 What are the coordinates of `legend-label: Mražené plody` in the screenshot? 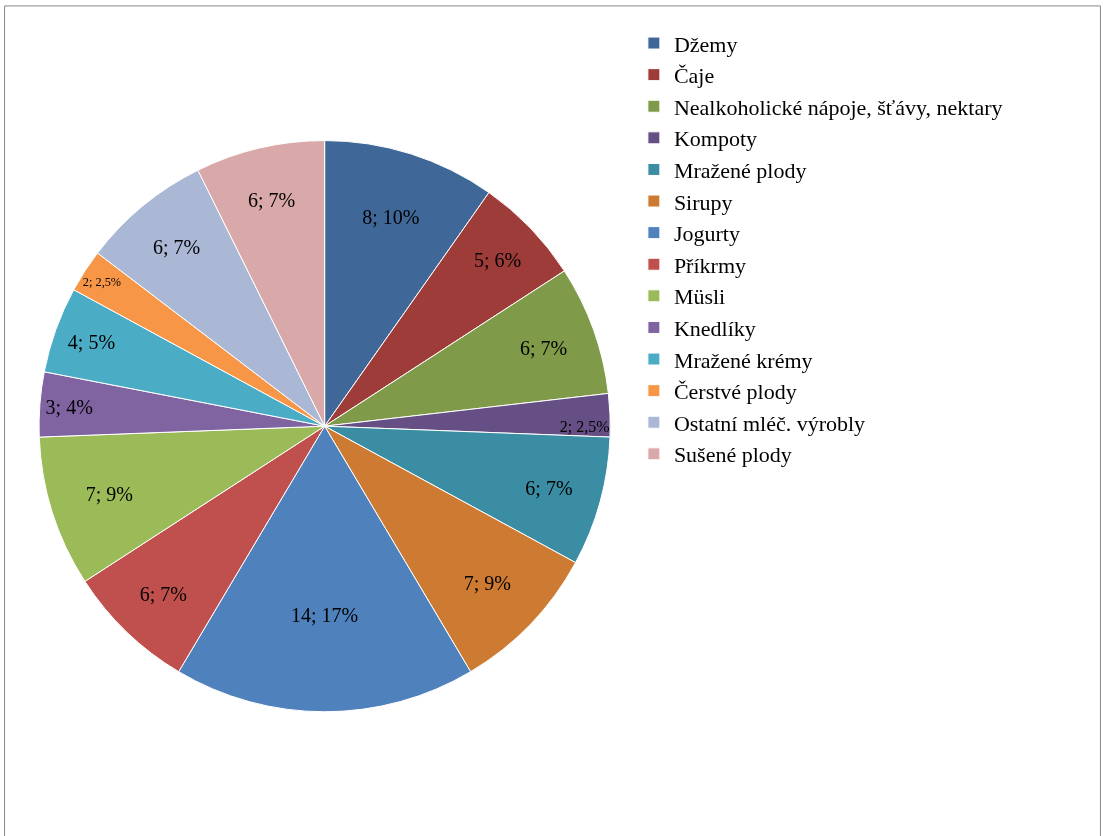 It's located at (740, 171).